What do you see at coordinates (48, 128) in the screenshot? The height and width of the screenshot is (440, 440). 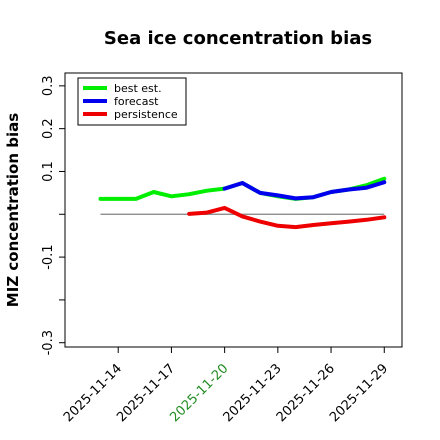 I see `y-tick-label: 0.2` at bounding box center [48, 128].